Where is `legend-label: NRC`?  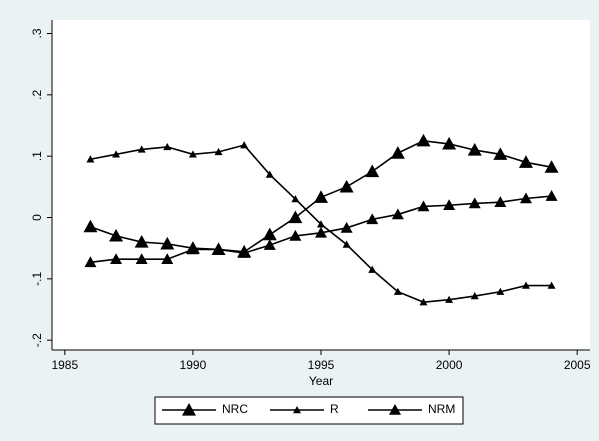
legend-label: NRC is located at coordinates (235, 409).